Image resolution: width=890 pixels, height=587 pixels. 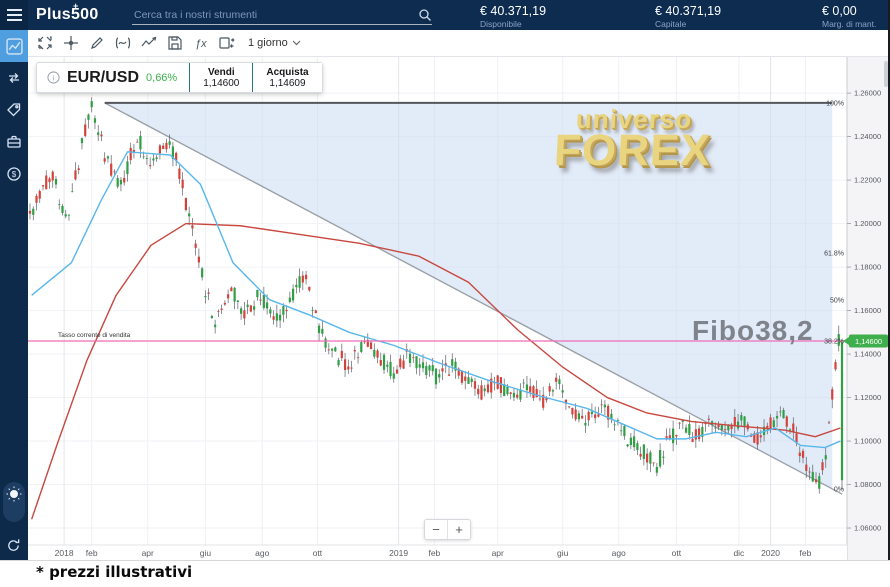 I want to click on transfer-arrows-icon, so click(x=14, y=78).